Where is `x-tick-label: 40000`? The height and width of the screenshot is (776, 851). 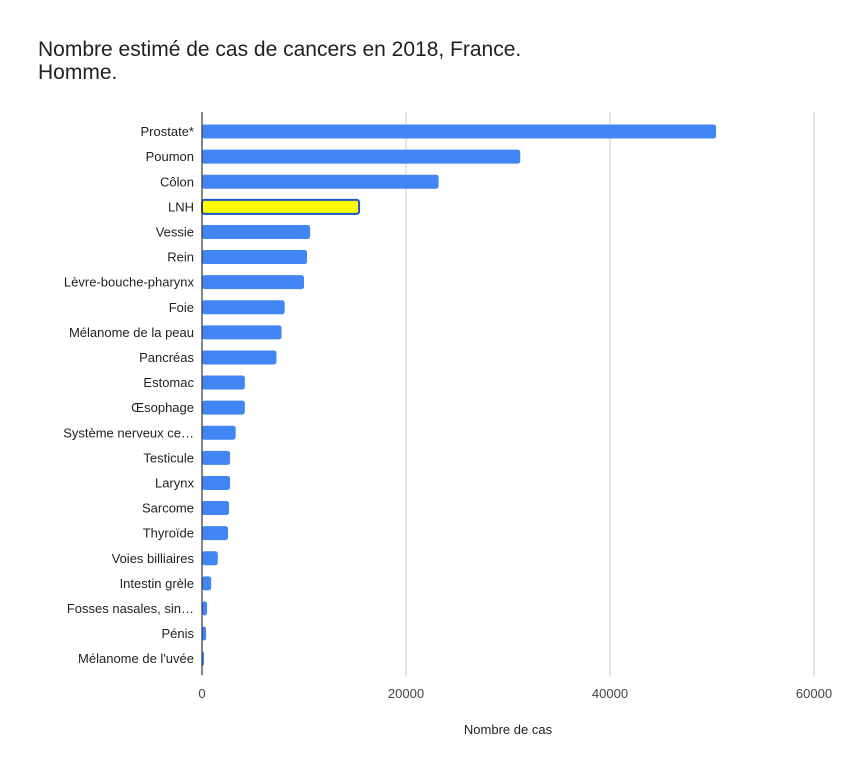
x-tick-label: 40000 is located at coordinates (610, 693).